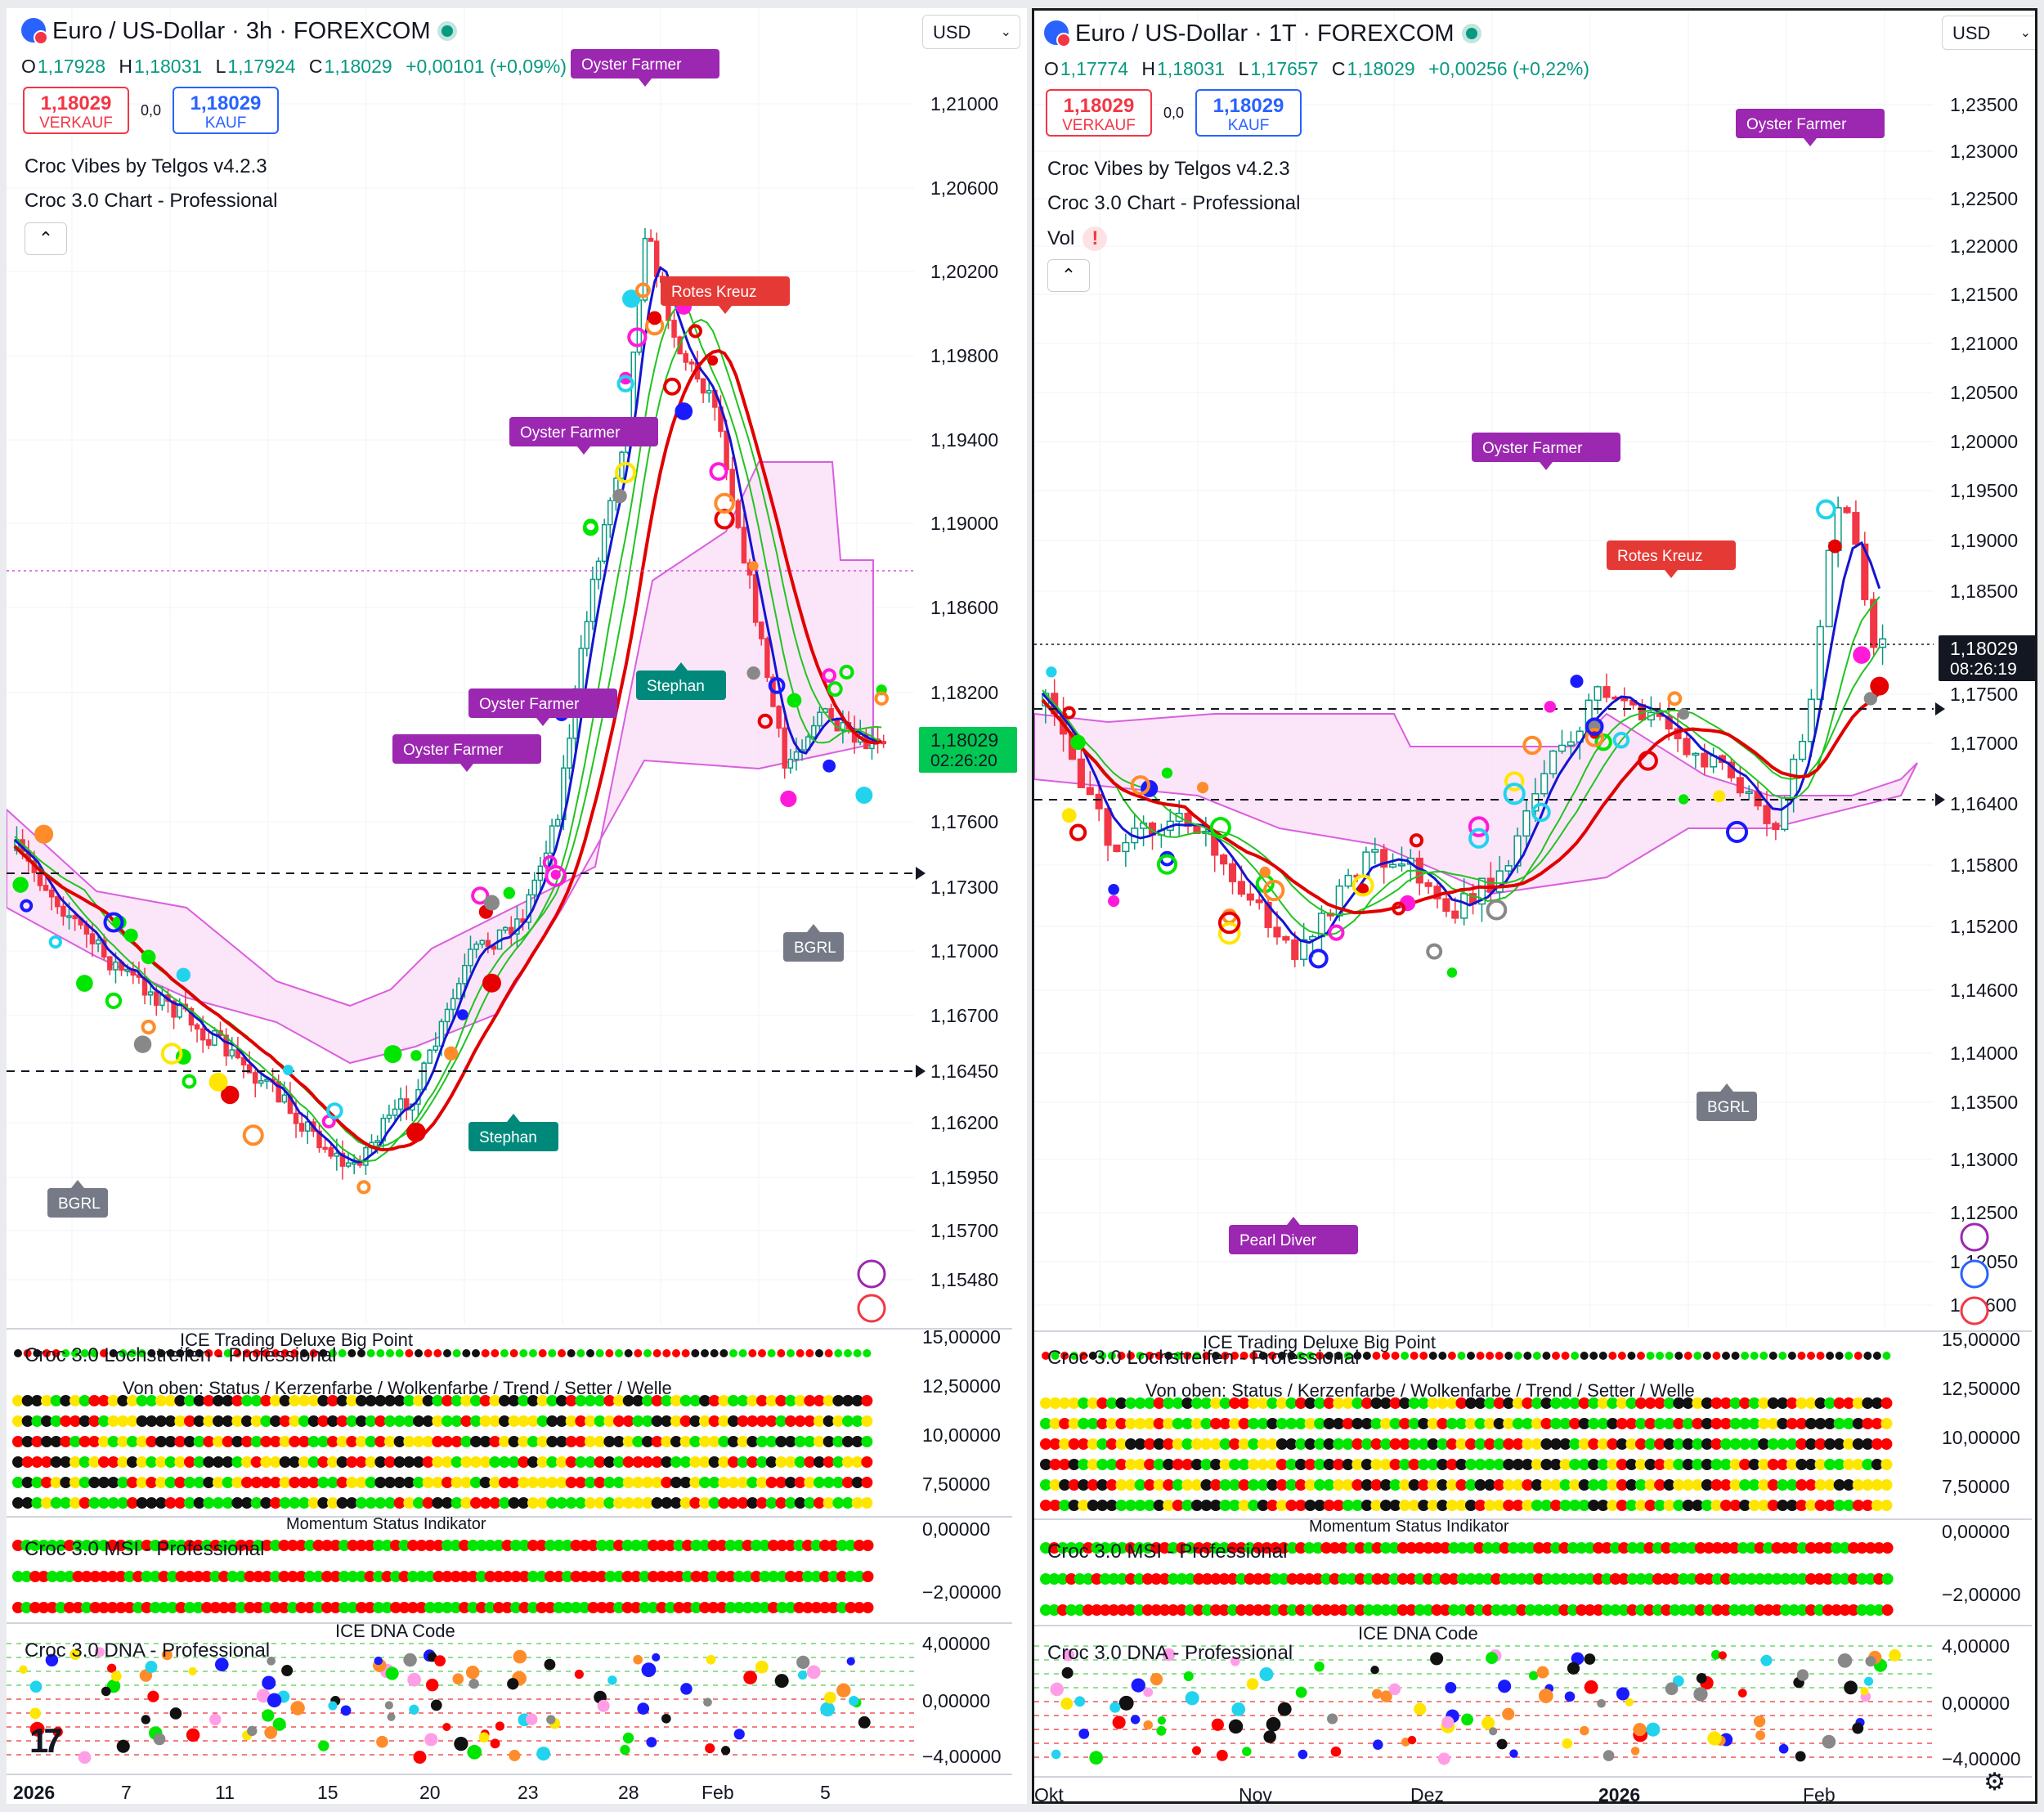 The image size is (2044, 1812). I want to click on warning-icon: !, so click(1095, 238).